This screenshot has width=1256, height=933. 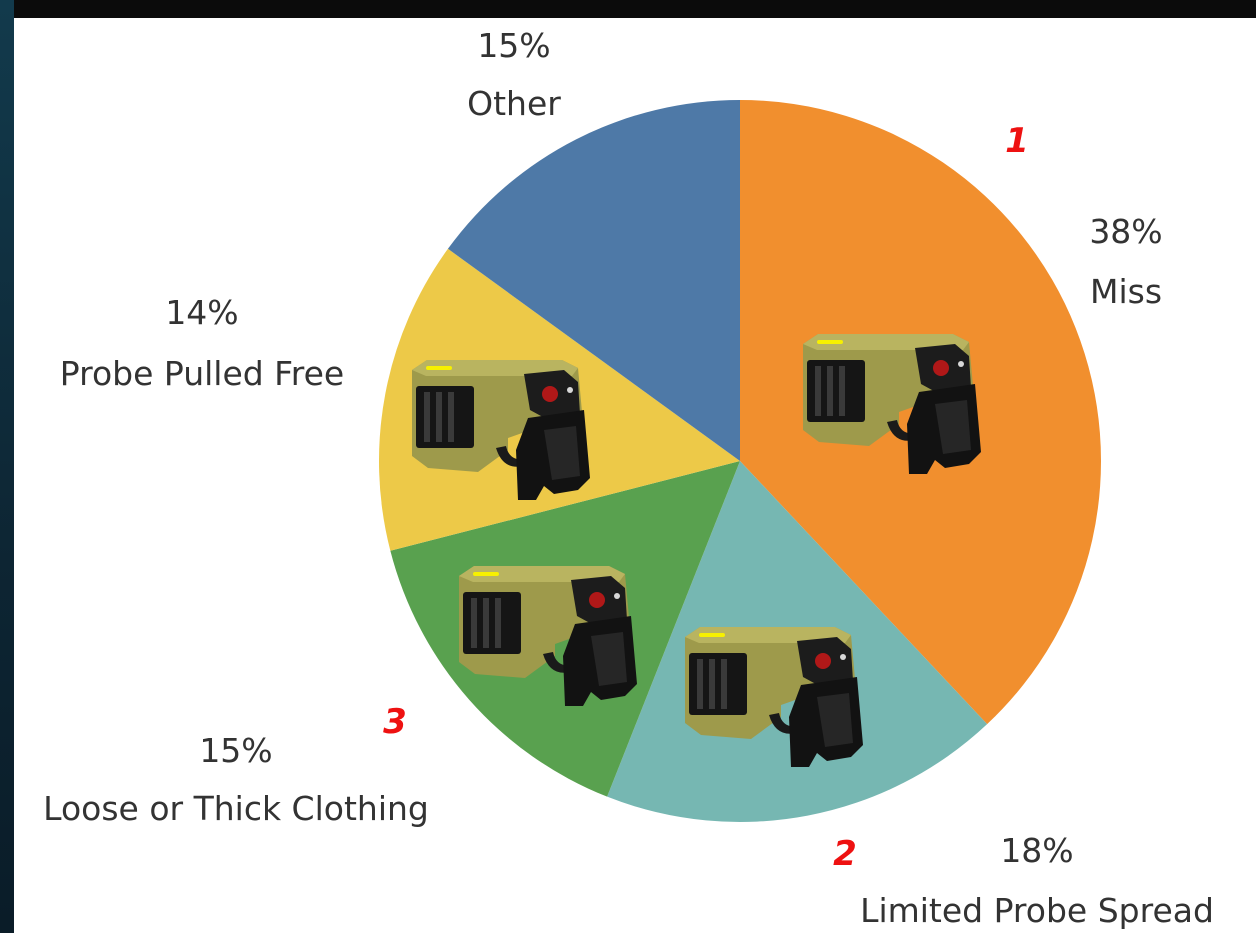 I want to click on value-label-probe-pulled-free: 14%, so click(x=201, y=312).